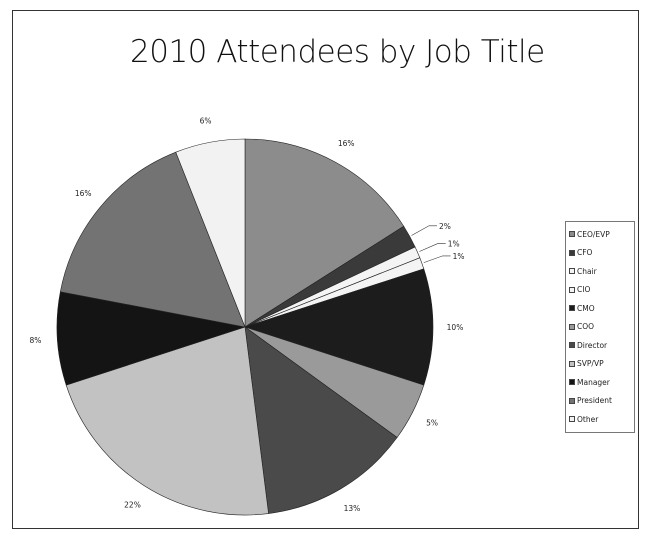 Image resolution: width=655 pixels, height=540 pixels. Describe the element at coordinates (324, 233) in the screenshot. I see `pie-slice-ceo-evp` at that location.